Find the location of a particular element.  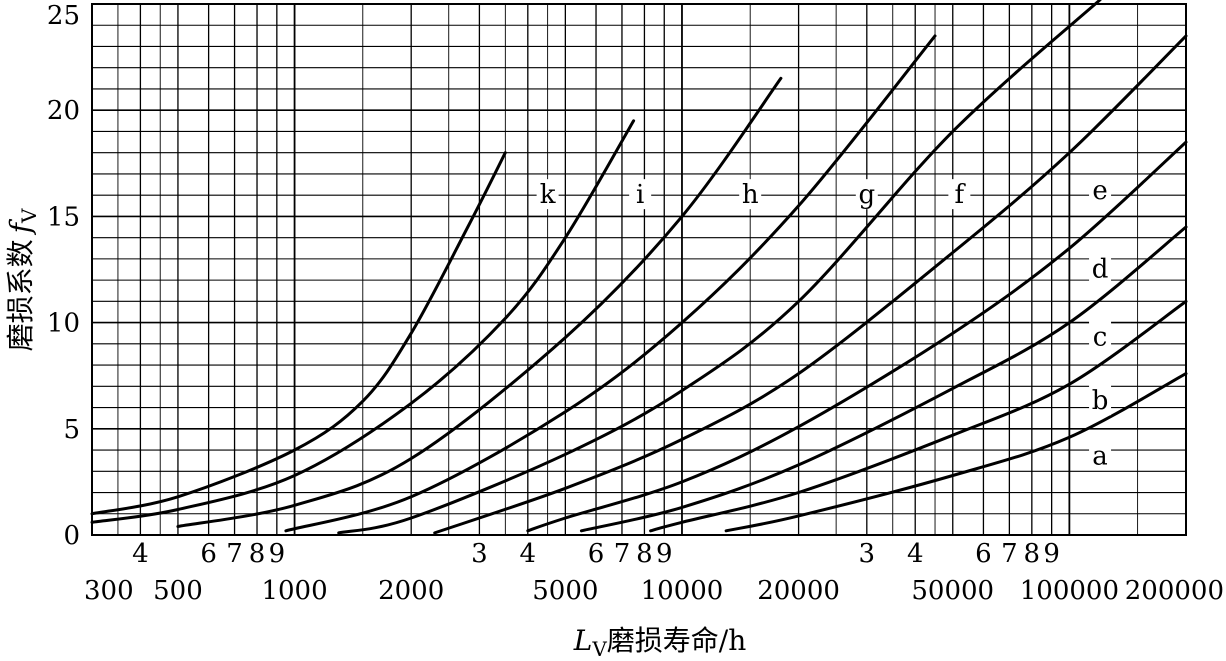

curve-label-h: h is located at coordinates (750, 195).